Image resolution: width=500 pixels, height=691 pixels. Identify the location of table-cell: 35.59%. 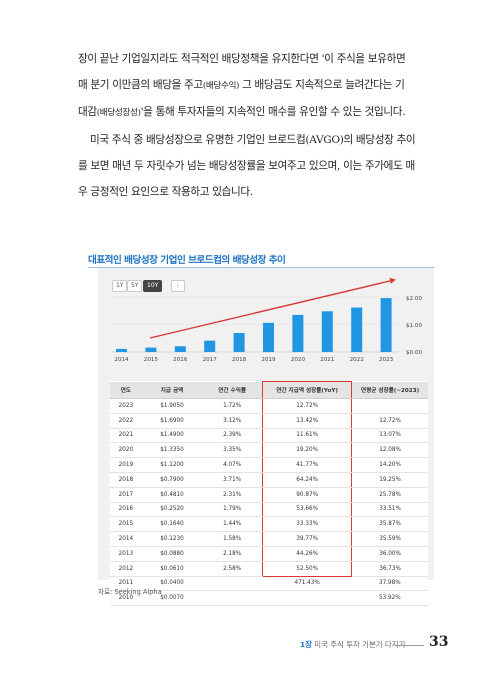
(389, 539).